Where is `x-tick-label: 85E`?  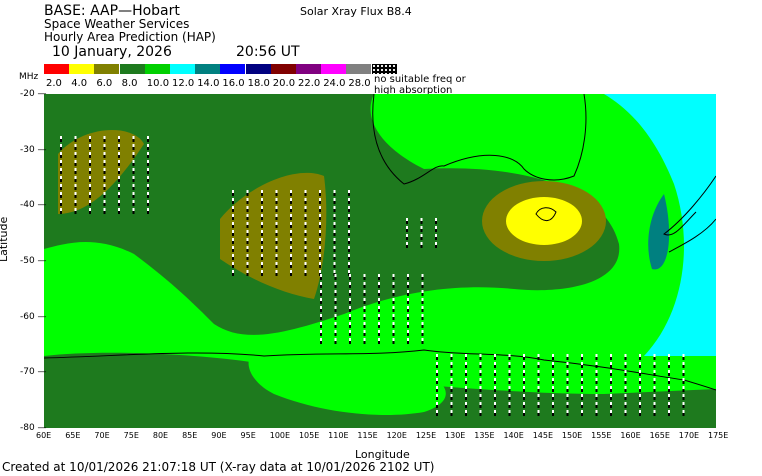 x-tick-label: 85E is located at coordinates (190, 435).